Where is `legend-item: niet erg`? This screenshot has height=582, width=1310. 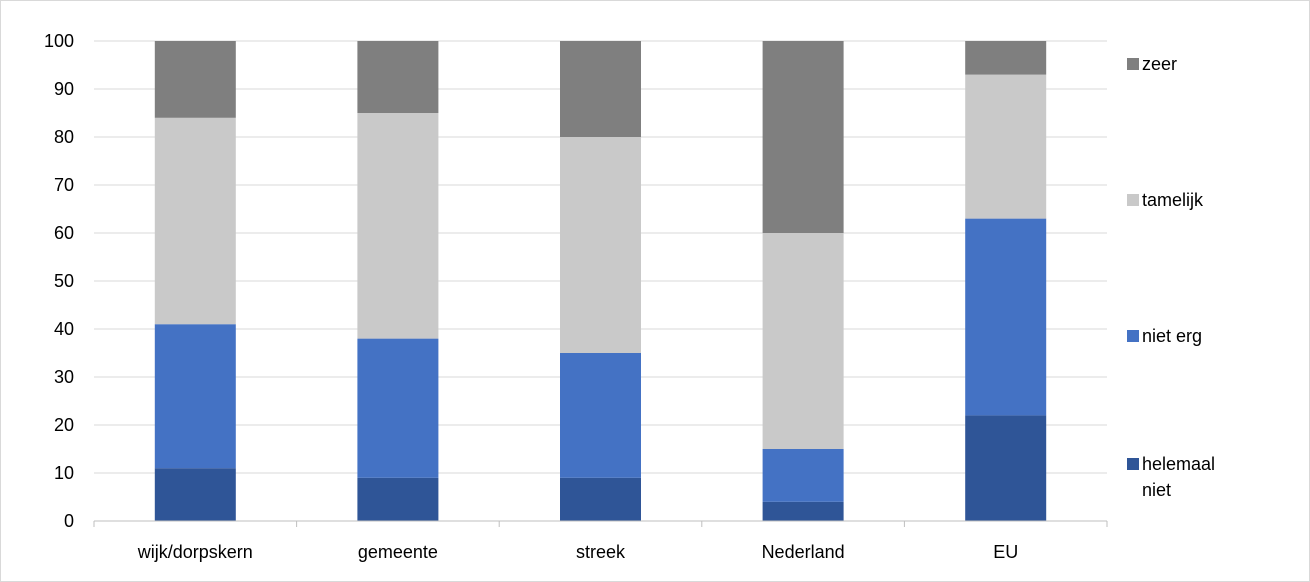
legend-item: niet erg is located at coordinates (1164, 336).